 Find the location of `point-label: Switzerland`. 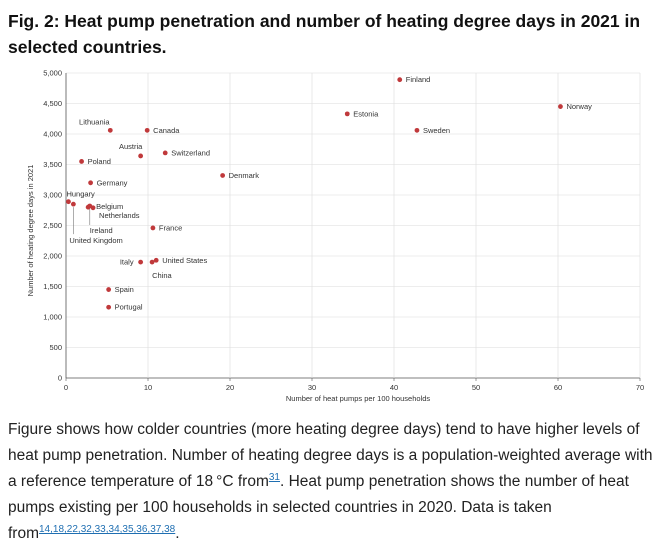

point-label: Switzerland is located at coordinates (190, 152).